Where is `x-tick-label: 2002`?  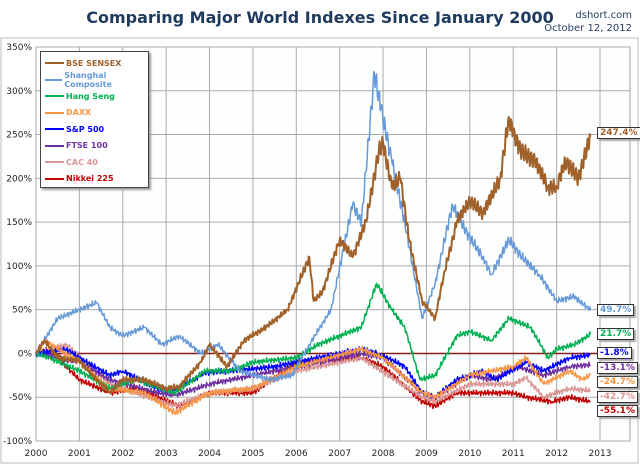
x-tick-label: 2002 is located at coordinates (122, 454).